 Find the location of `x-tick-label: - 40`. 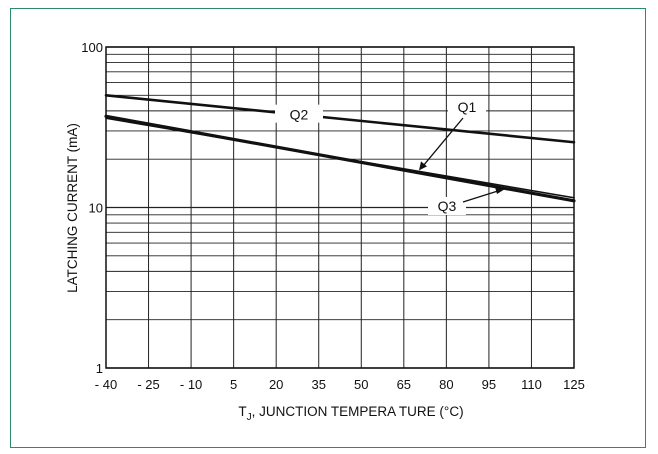

x-tick-label: - 40 is located at coordinates (106, 384).